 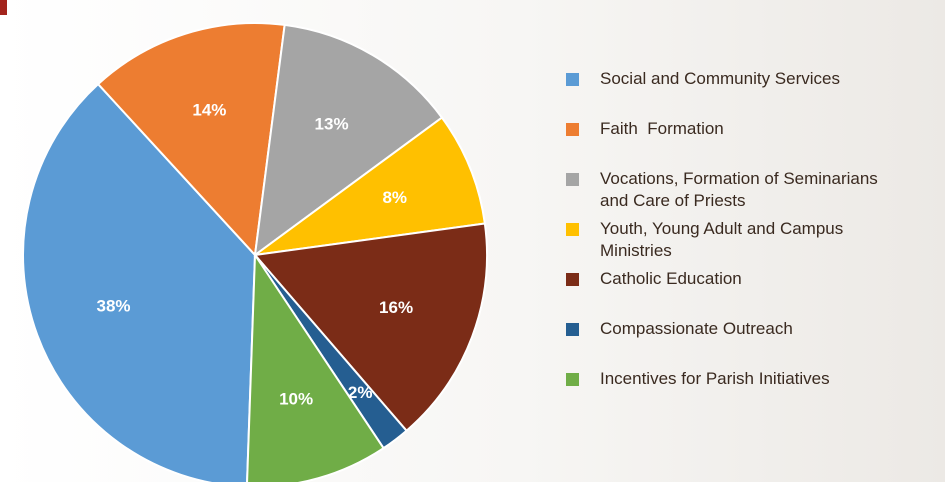 I want to click on value-label: 38%, so click(x=114, y=306).